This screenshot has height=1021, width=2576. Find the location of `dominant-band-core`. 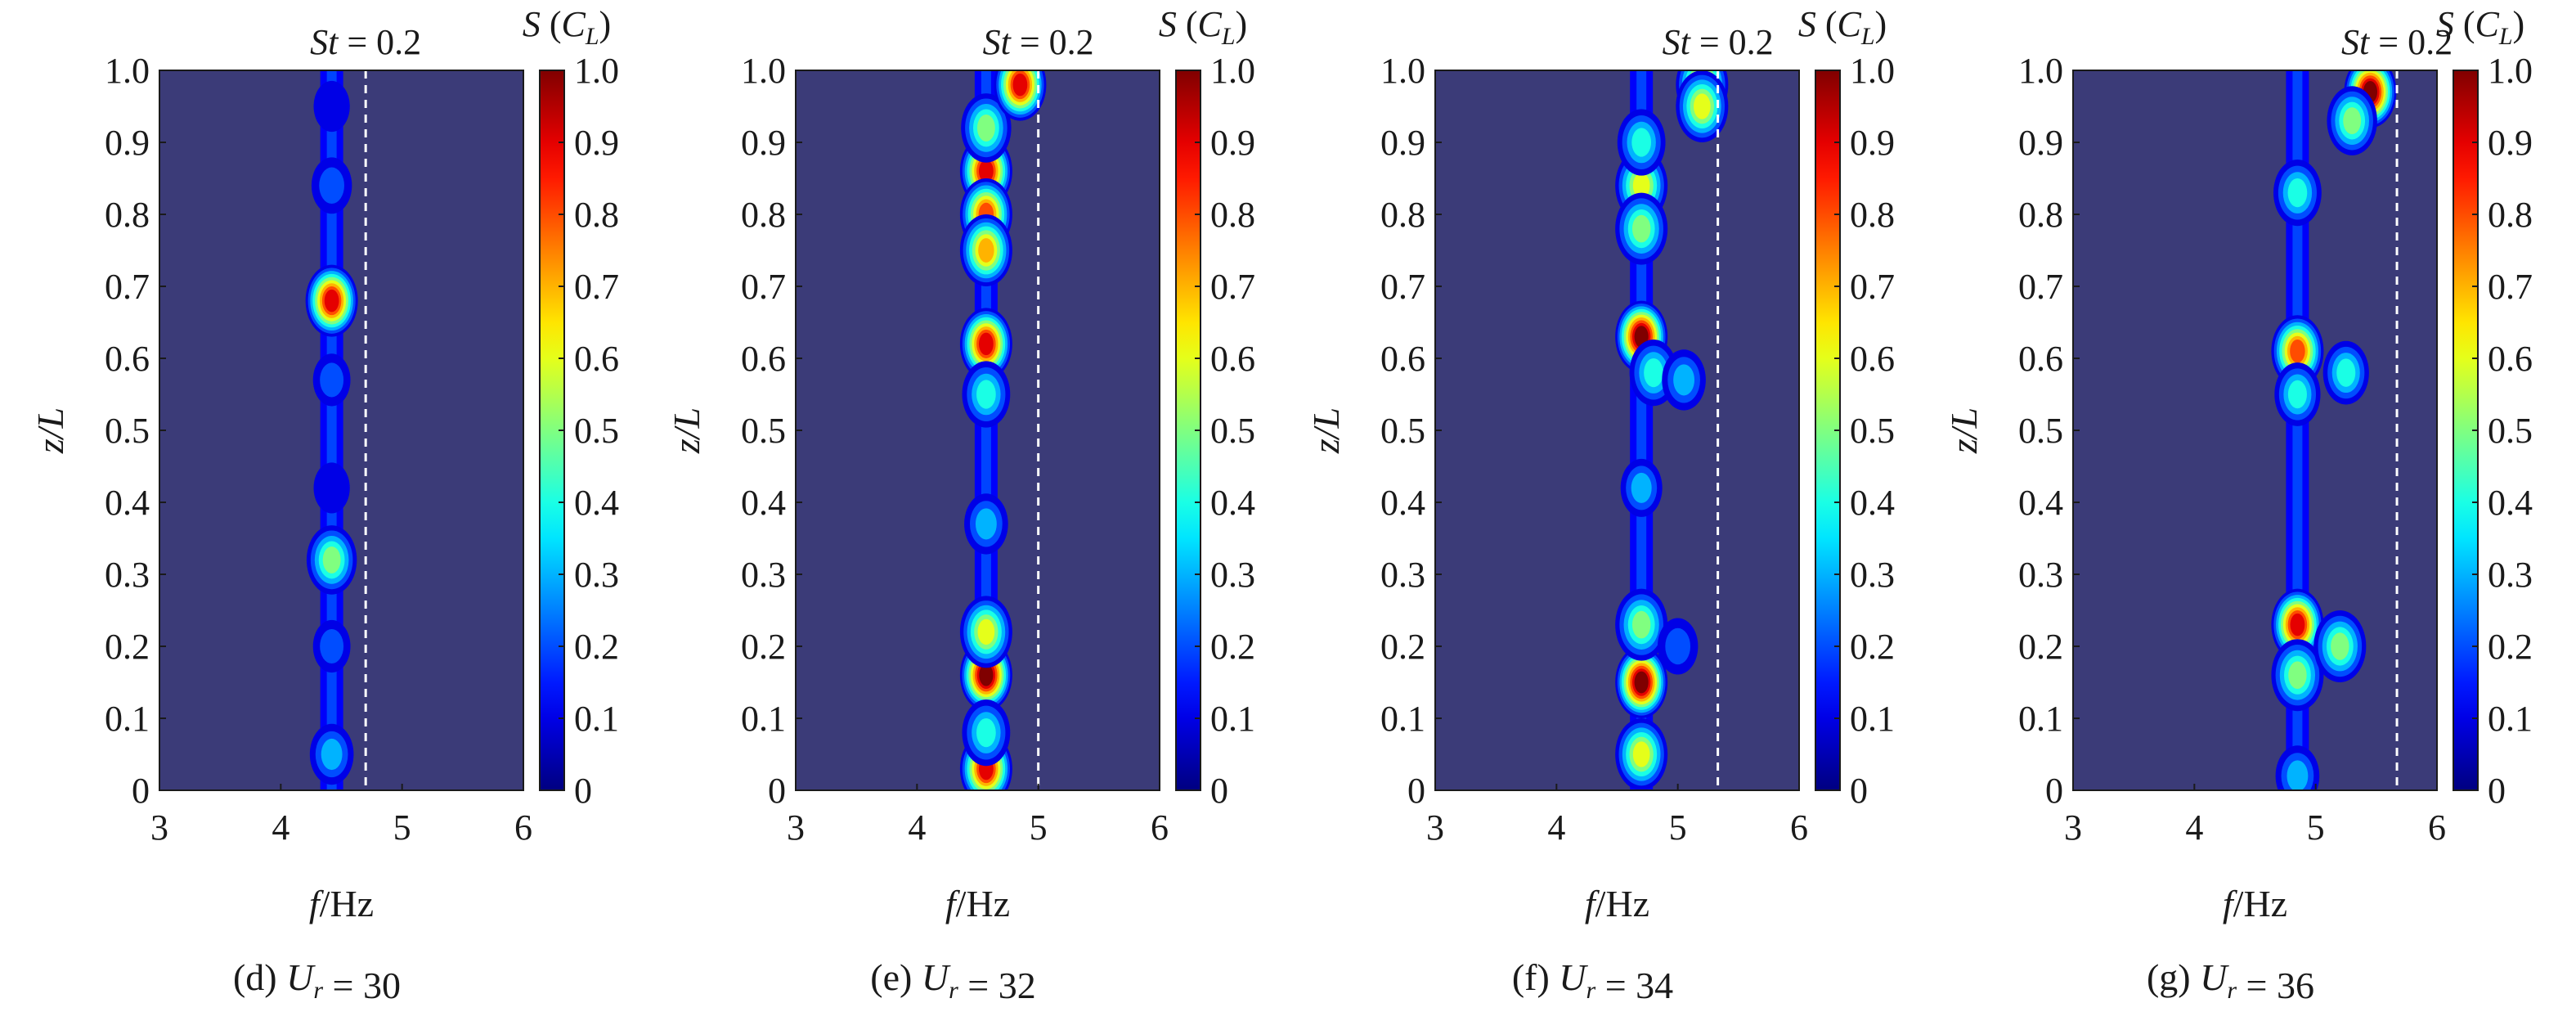

dominant-band-core is located at coordinates (331, 430).